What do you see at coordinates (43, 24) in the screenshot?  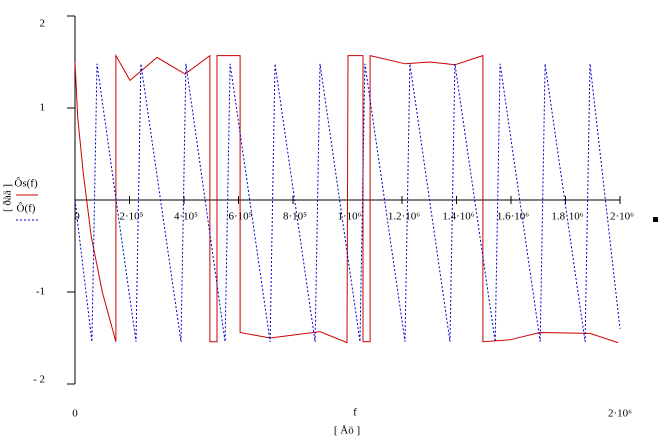 I see `y-tick-label: 2` at bounding box center [43, 24].